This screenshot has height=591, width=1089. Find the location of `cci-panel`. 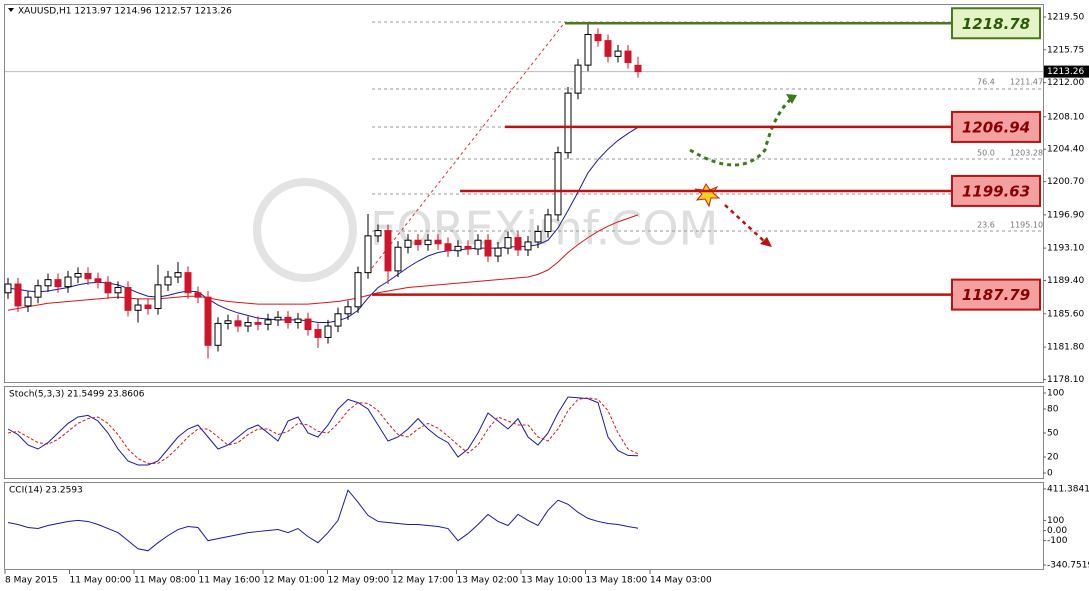

cci-panel is located at coordinates (524, 526).